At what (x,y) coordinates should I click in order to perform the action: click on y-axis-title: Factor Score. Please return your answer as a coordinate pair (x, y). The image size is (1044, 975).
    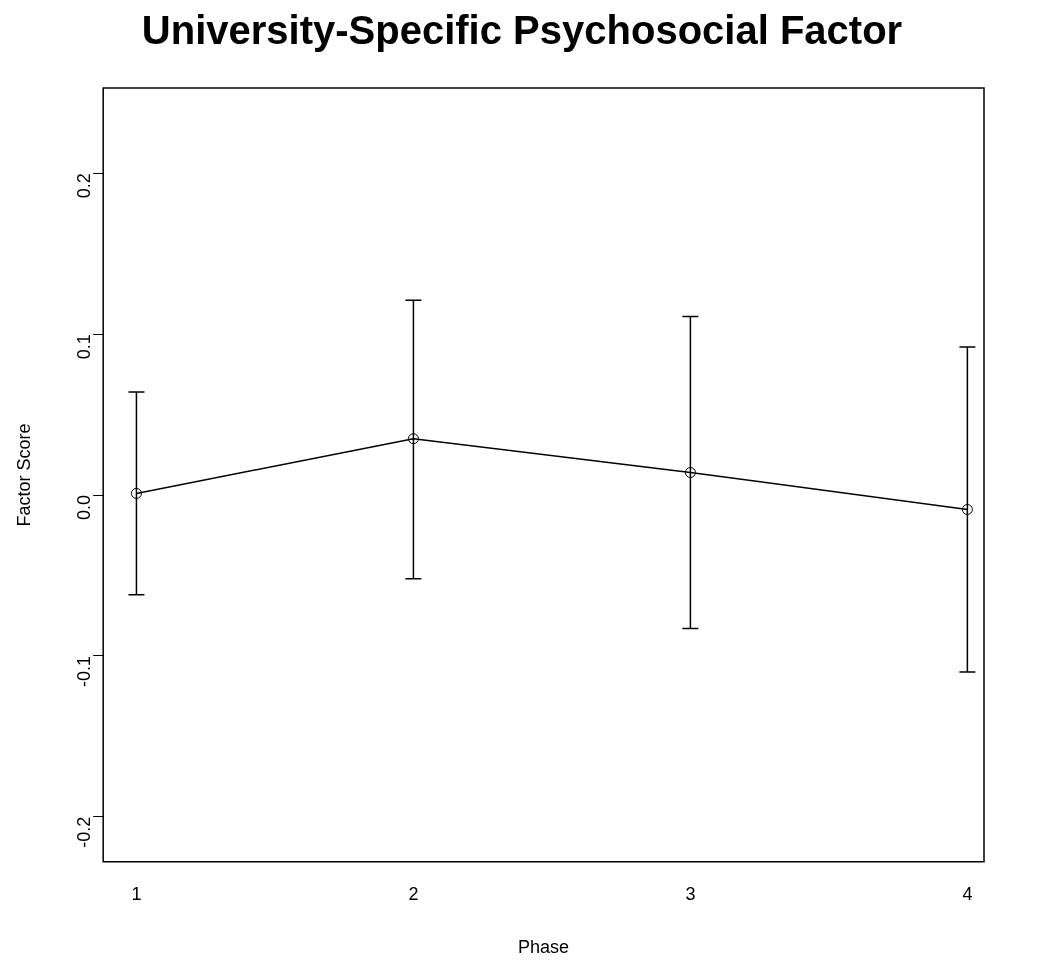
    Looking at the image, I should click on (23, 475).